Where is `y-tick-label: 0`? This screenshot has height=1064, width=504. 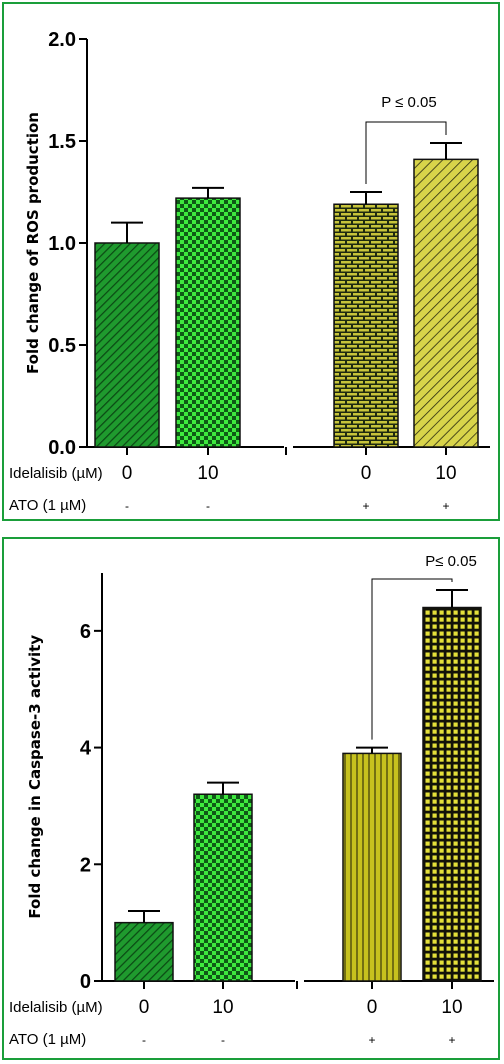 y-tick-label: 0 is located at coordinates (85, 982).